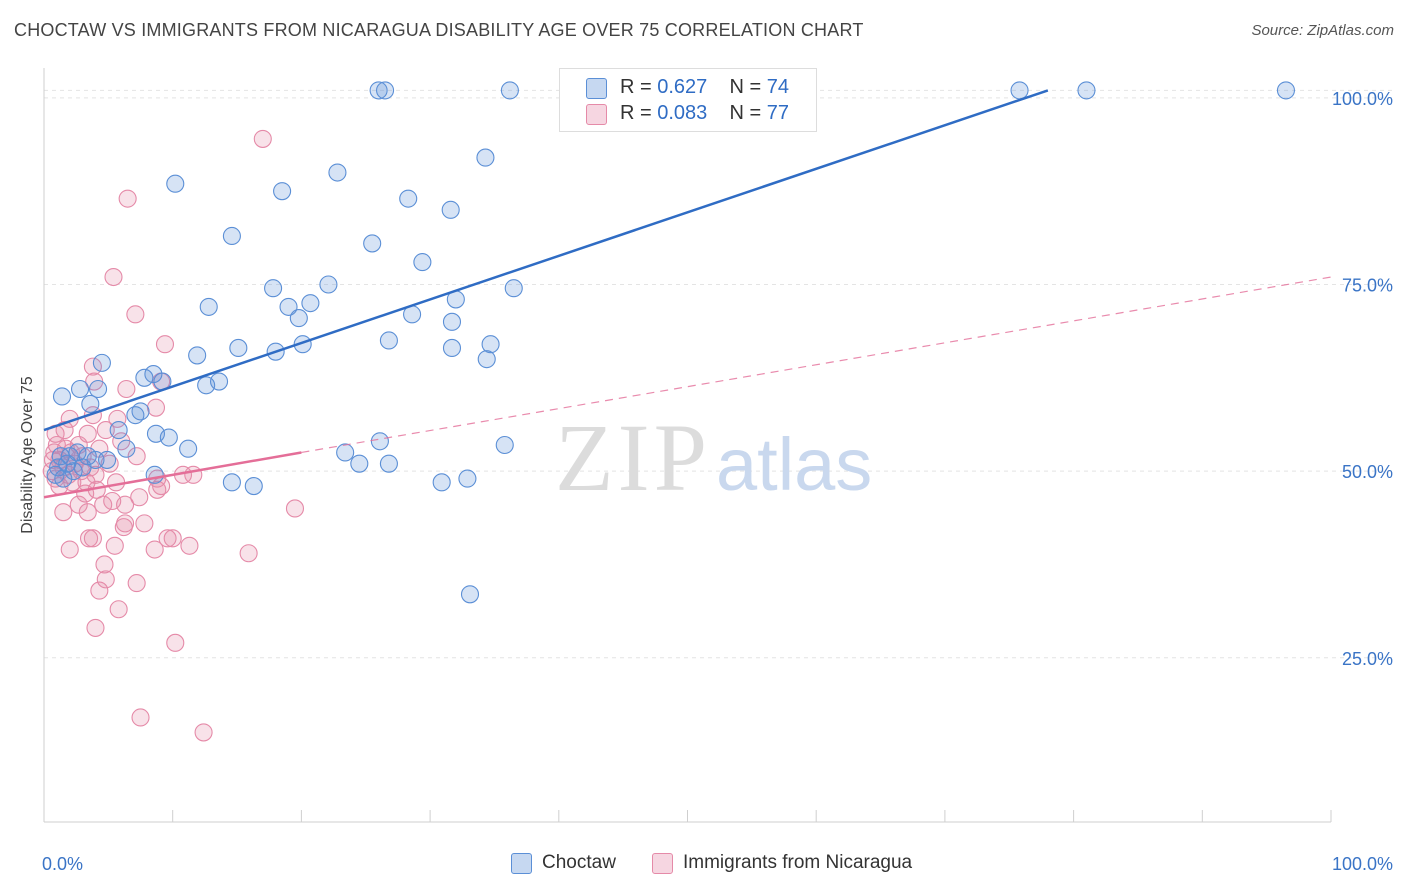 This screenshot has height=892, width=1406. Describe the element at coordinates (798, 862) in the screenshot. I see `legend-nicaragua-label: Immigrants from Nicaragua` at that location.